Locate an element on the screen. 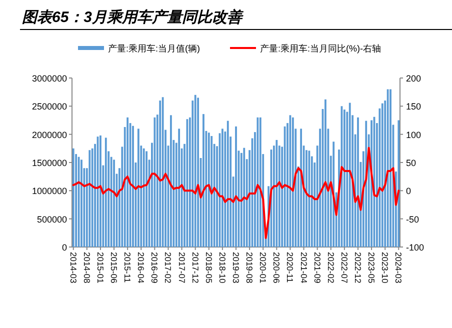 The width and height of the screenshot is (452, 328). y-tick-label: 0 is located at coordinates (64, 247).